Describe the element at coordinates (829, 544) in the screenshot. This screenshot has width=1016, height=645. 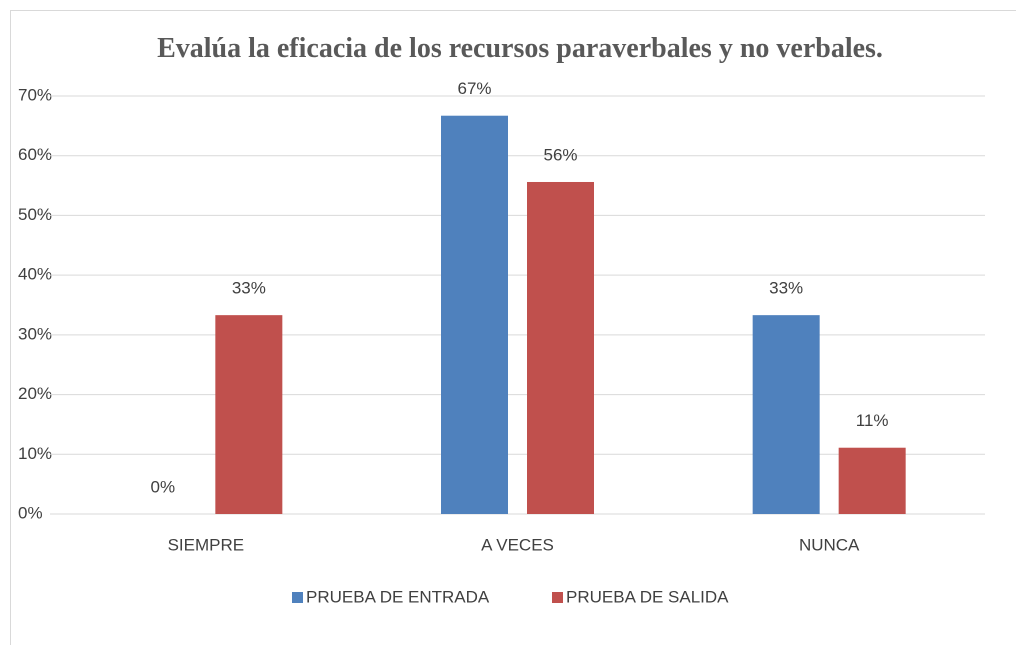
I see `x-tick-label: NUNCA` at that location.